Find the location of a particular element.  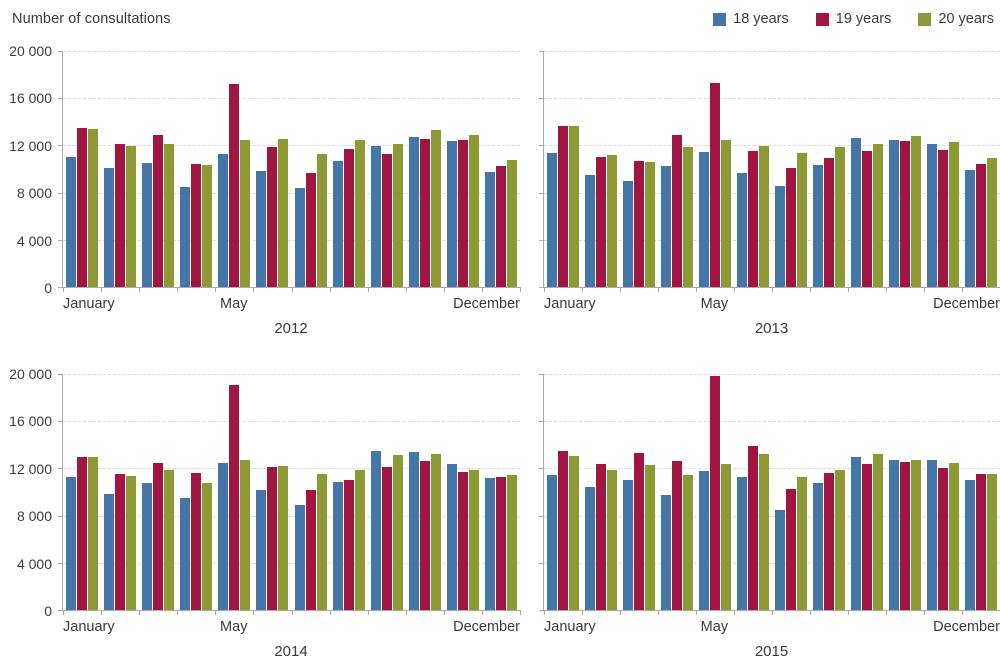

y-tick-label: 0 is located at coordinates (48, 611).